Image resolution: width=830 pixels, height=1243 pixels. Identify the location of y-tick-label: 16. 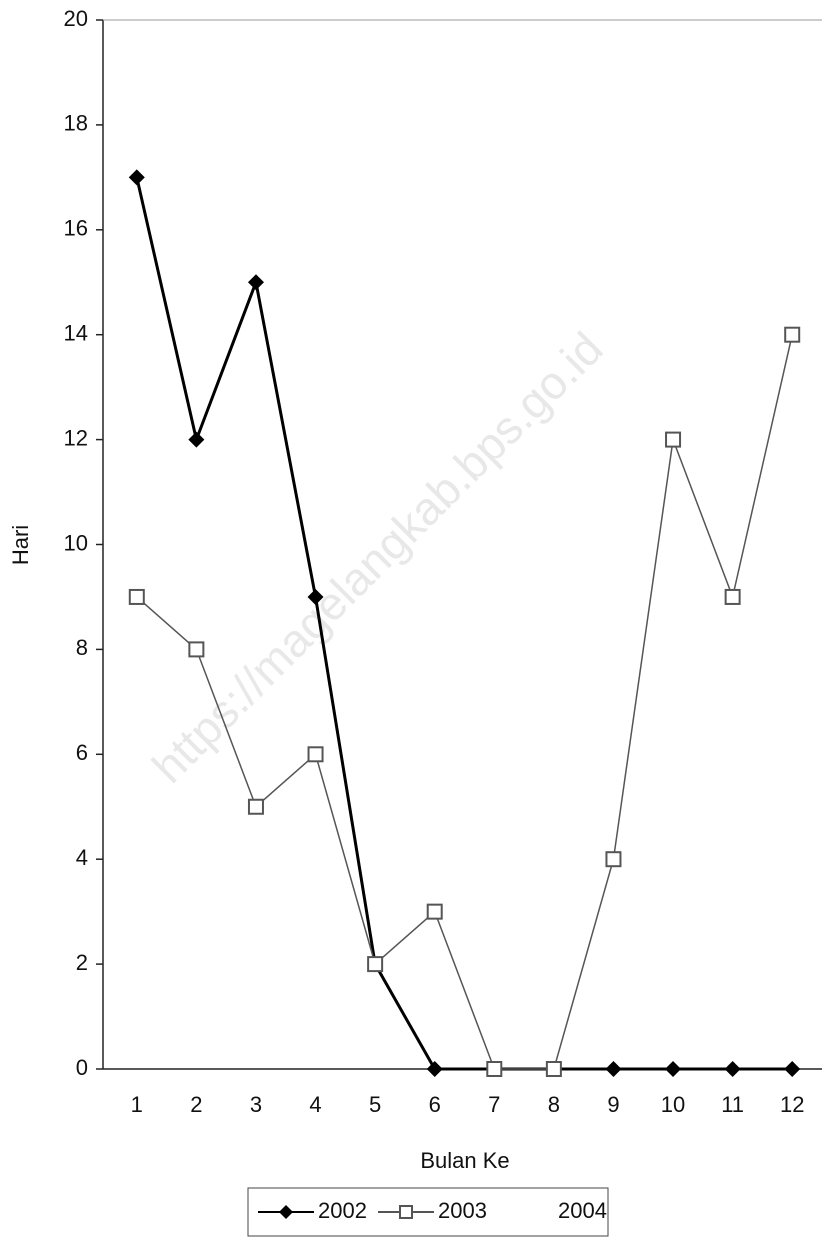
(76, 228).